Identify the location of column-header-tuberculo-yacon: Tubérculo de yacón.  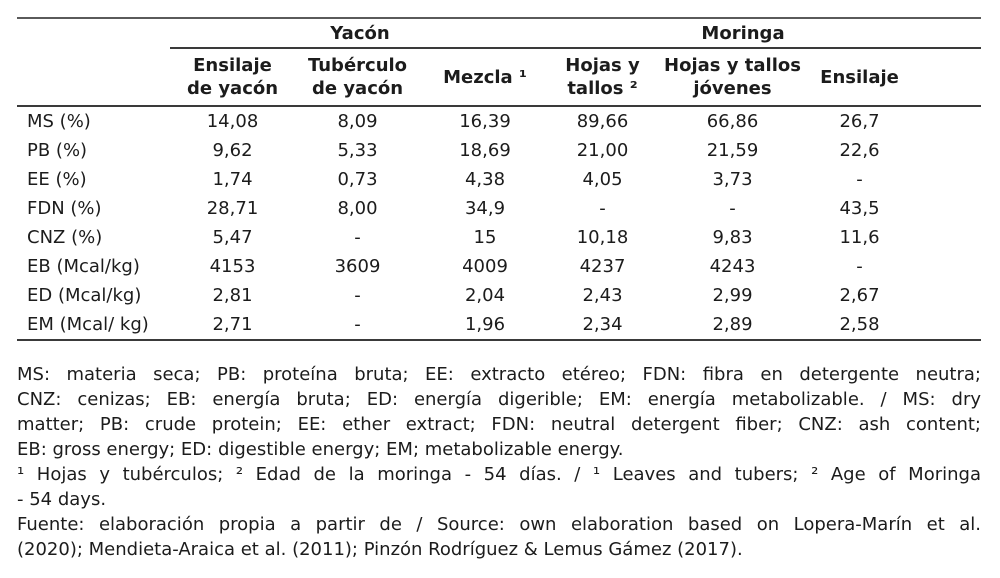
(357, 77).